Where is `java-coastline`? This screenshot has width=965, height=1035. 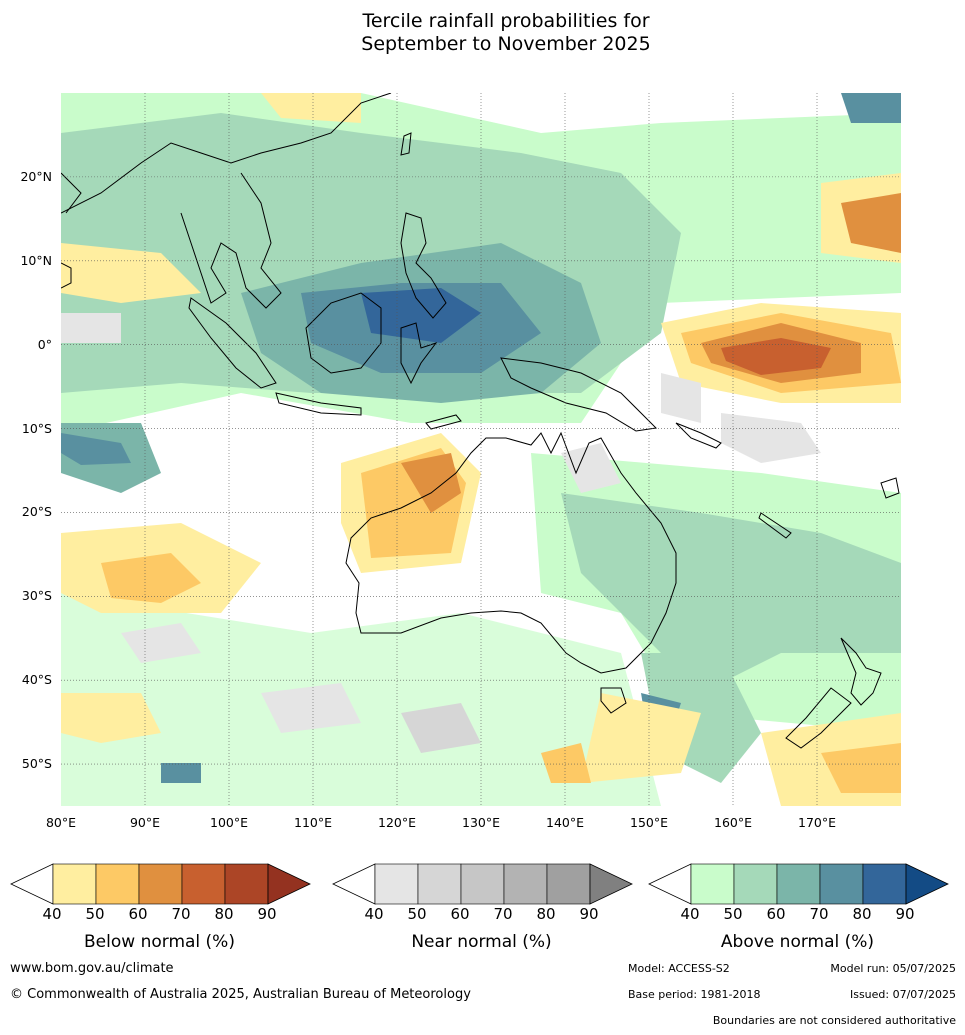
java-coastline is located at coordinates (318, 404).